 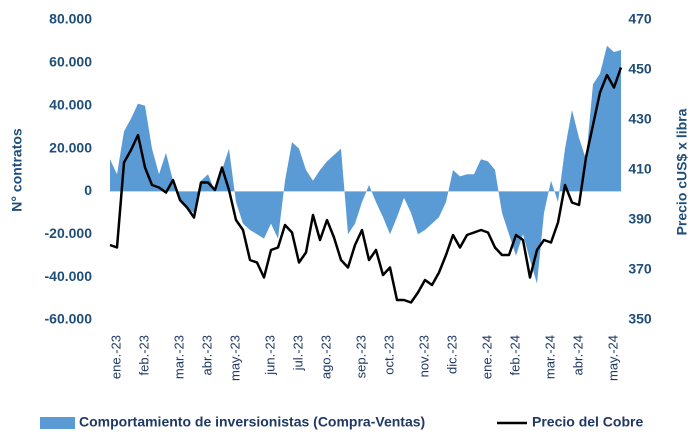 What do you see at coordinates (88, 190) in the screenshot?
I see `y-tick-label: 0` at bounding box center [88, 190].